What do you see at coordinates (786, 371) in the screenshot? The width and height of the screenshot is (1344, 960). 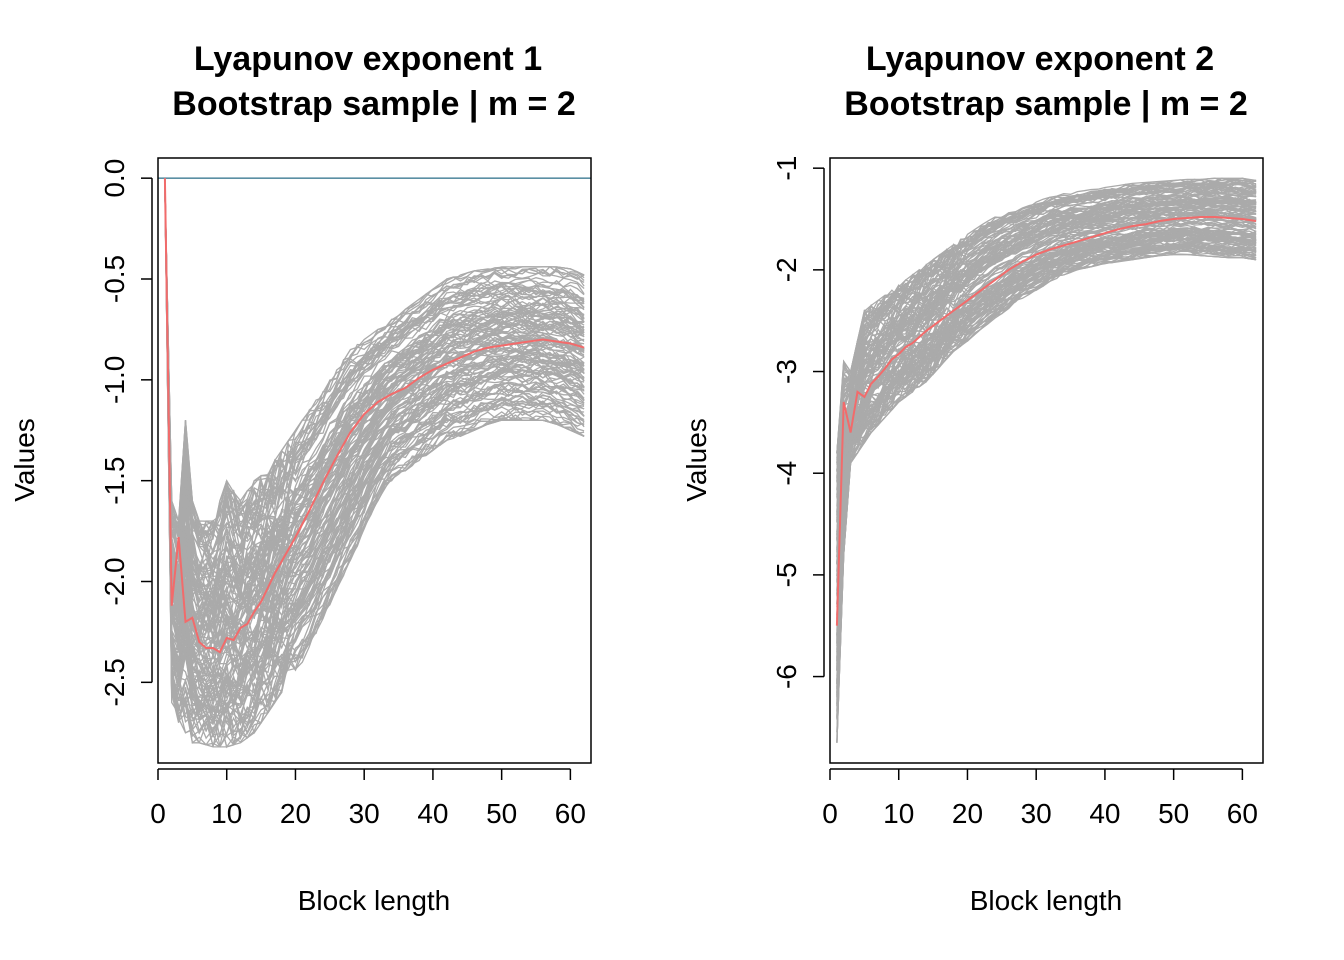 I see `y-tick-label: -3` at bounding box center [786, 371].